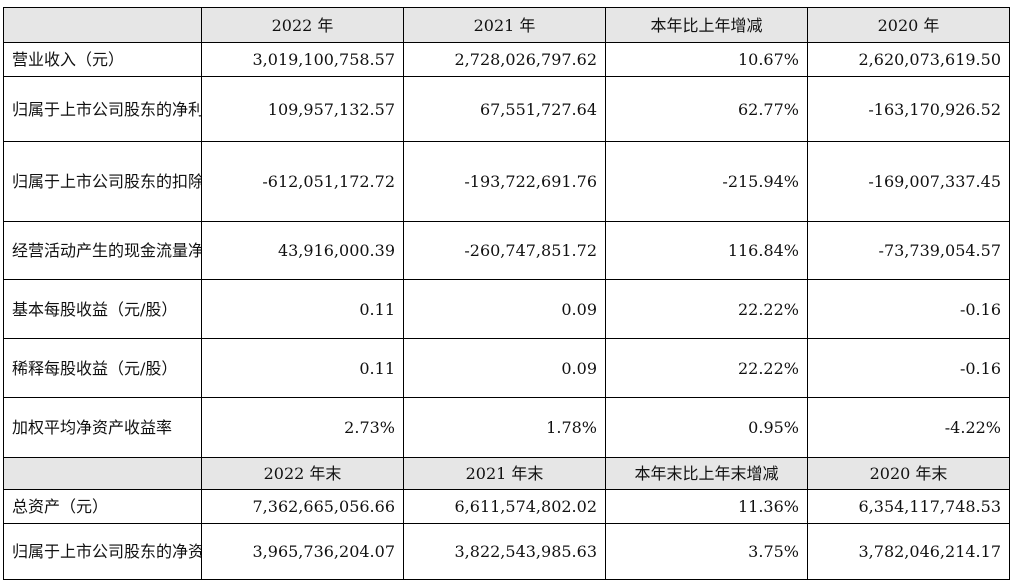 This screenshot has width=1016, height=586. I want to click on row-label: 归属于上市公司股东的净资产（元）, so click(102, 551).